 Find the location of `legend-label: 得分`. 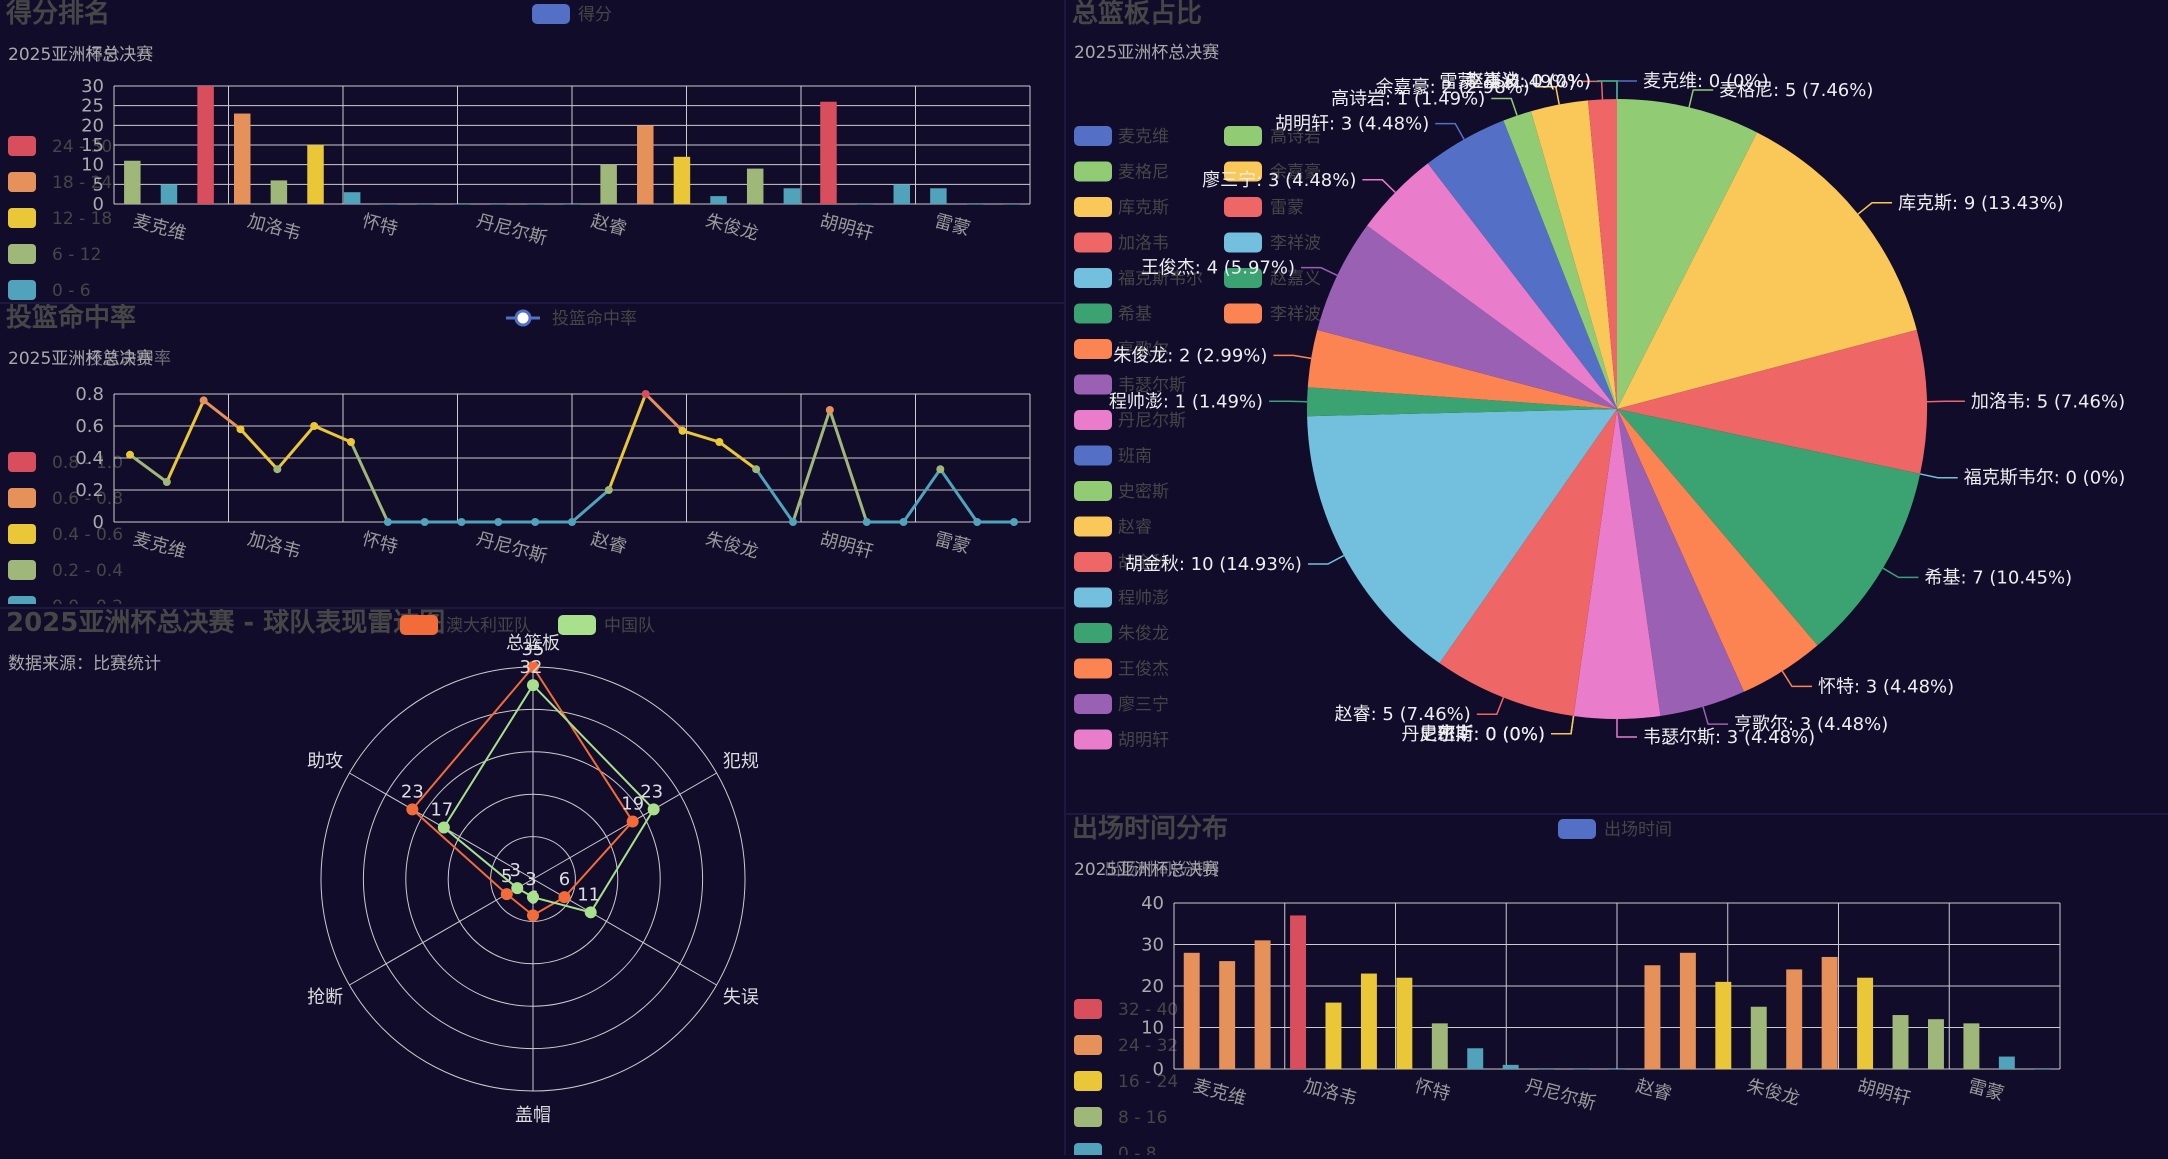

legend-label: 得分 is located at coordinates (595, 15).